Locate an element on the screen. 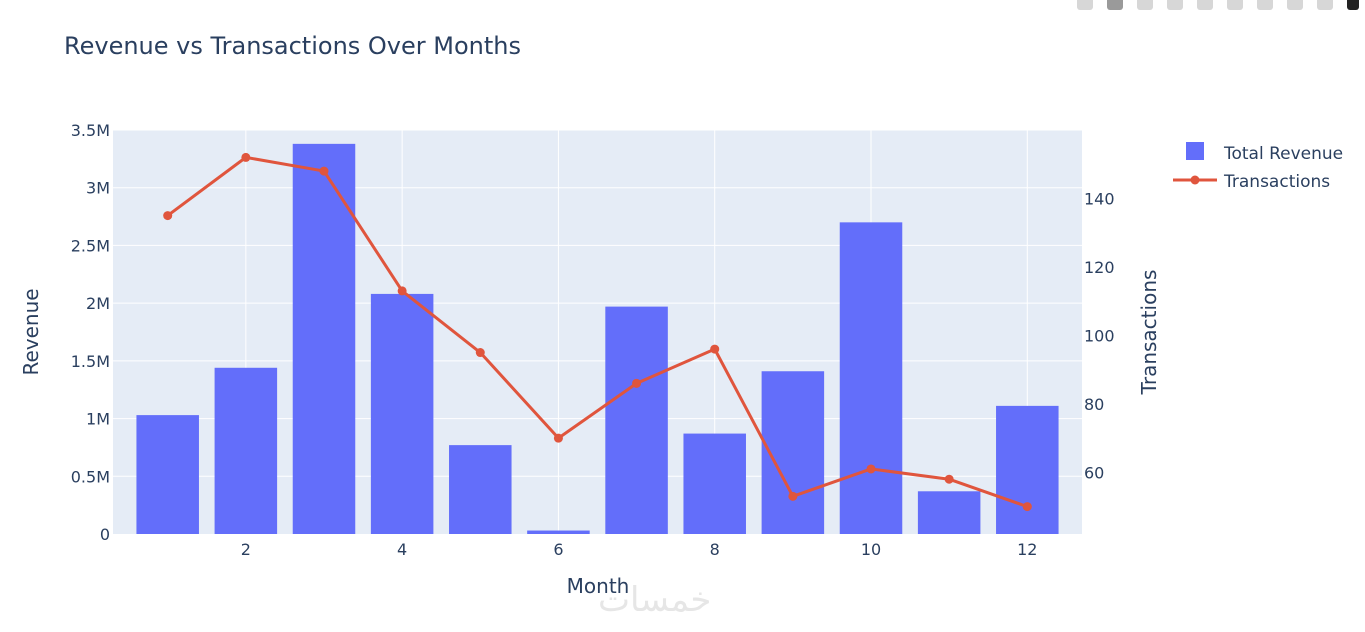  zoom-out-icon is located at coordinates (1265, 5).